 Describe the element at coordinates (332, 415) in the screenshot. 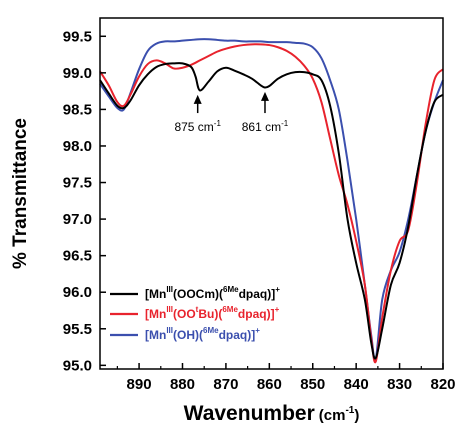

I see `x-axis-title-unit: (cm` at that location.